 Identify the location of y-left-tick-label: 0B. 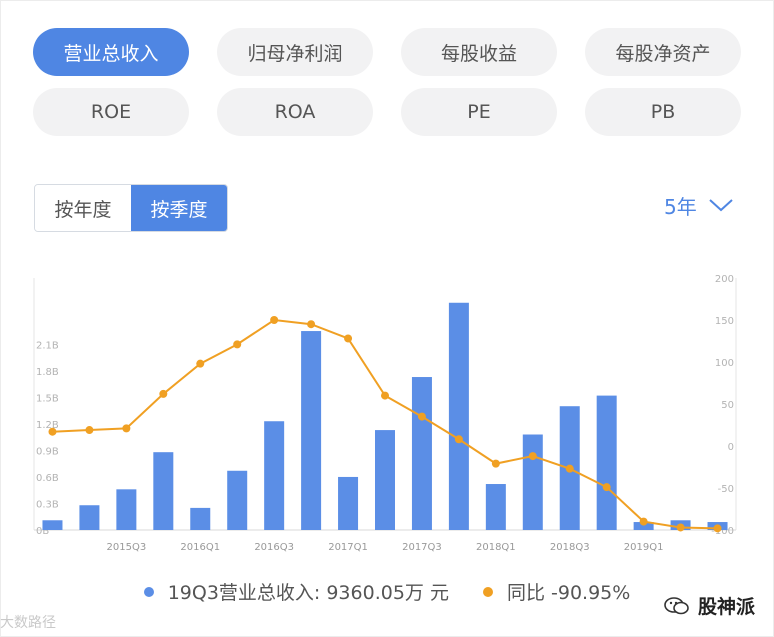
(42, 531).